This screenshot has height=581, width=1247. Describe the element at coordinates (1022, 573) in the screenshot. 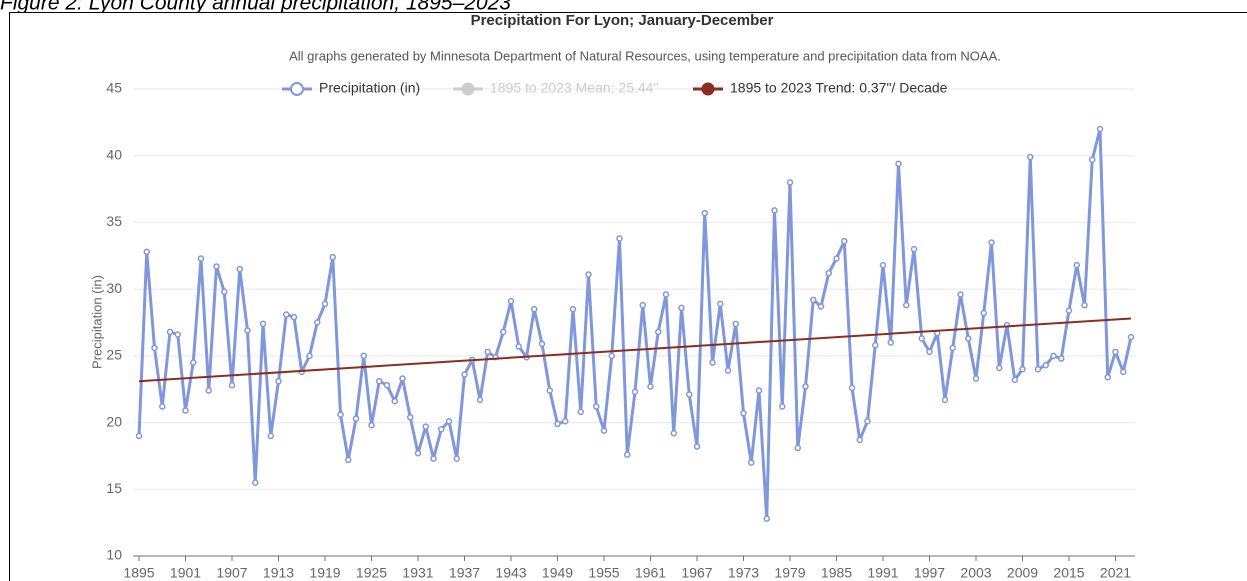

I see `x-tick-label: 2009` at that location.